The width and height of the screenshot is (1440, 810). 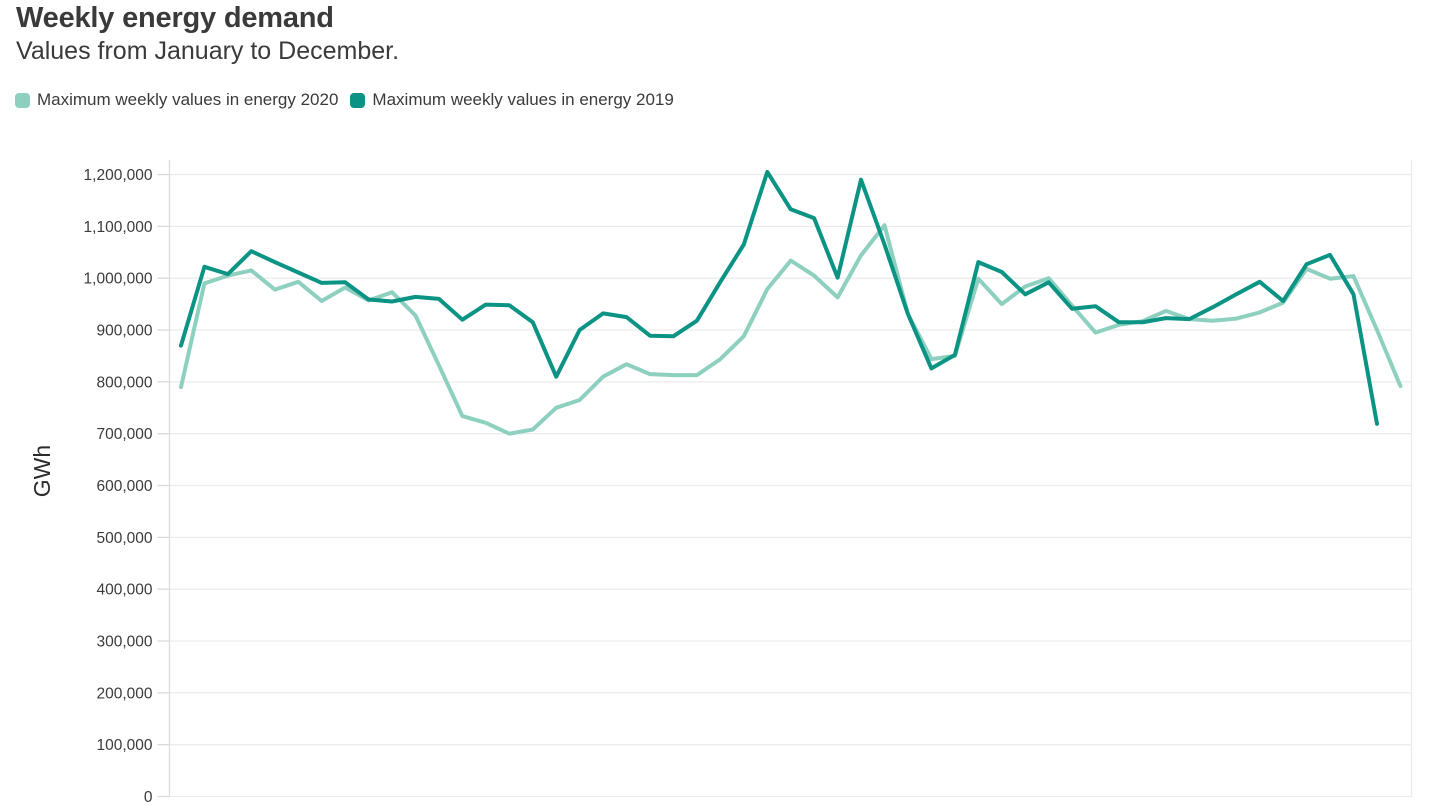 I want to click on y-axis-tick-label: 800,000, so click(x=124, y=382).